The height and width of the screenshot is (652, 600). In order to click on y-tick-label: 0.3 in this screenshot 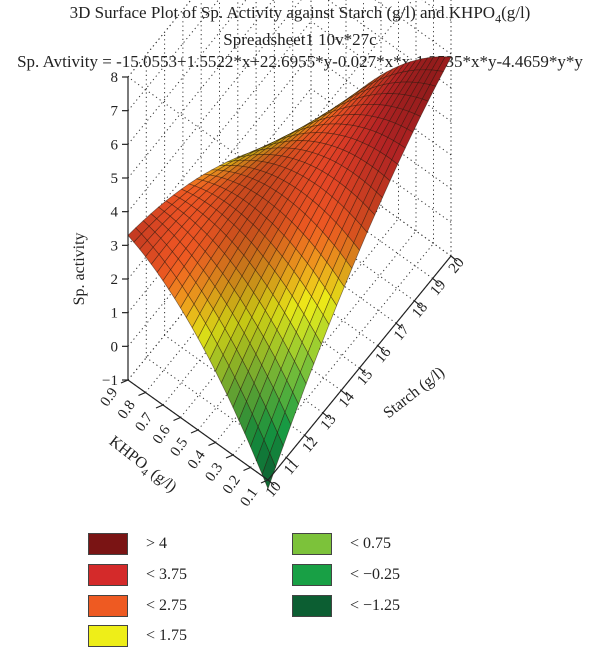, I will do `click(214, 472)`.